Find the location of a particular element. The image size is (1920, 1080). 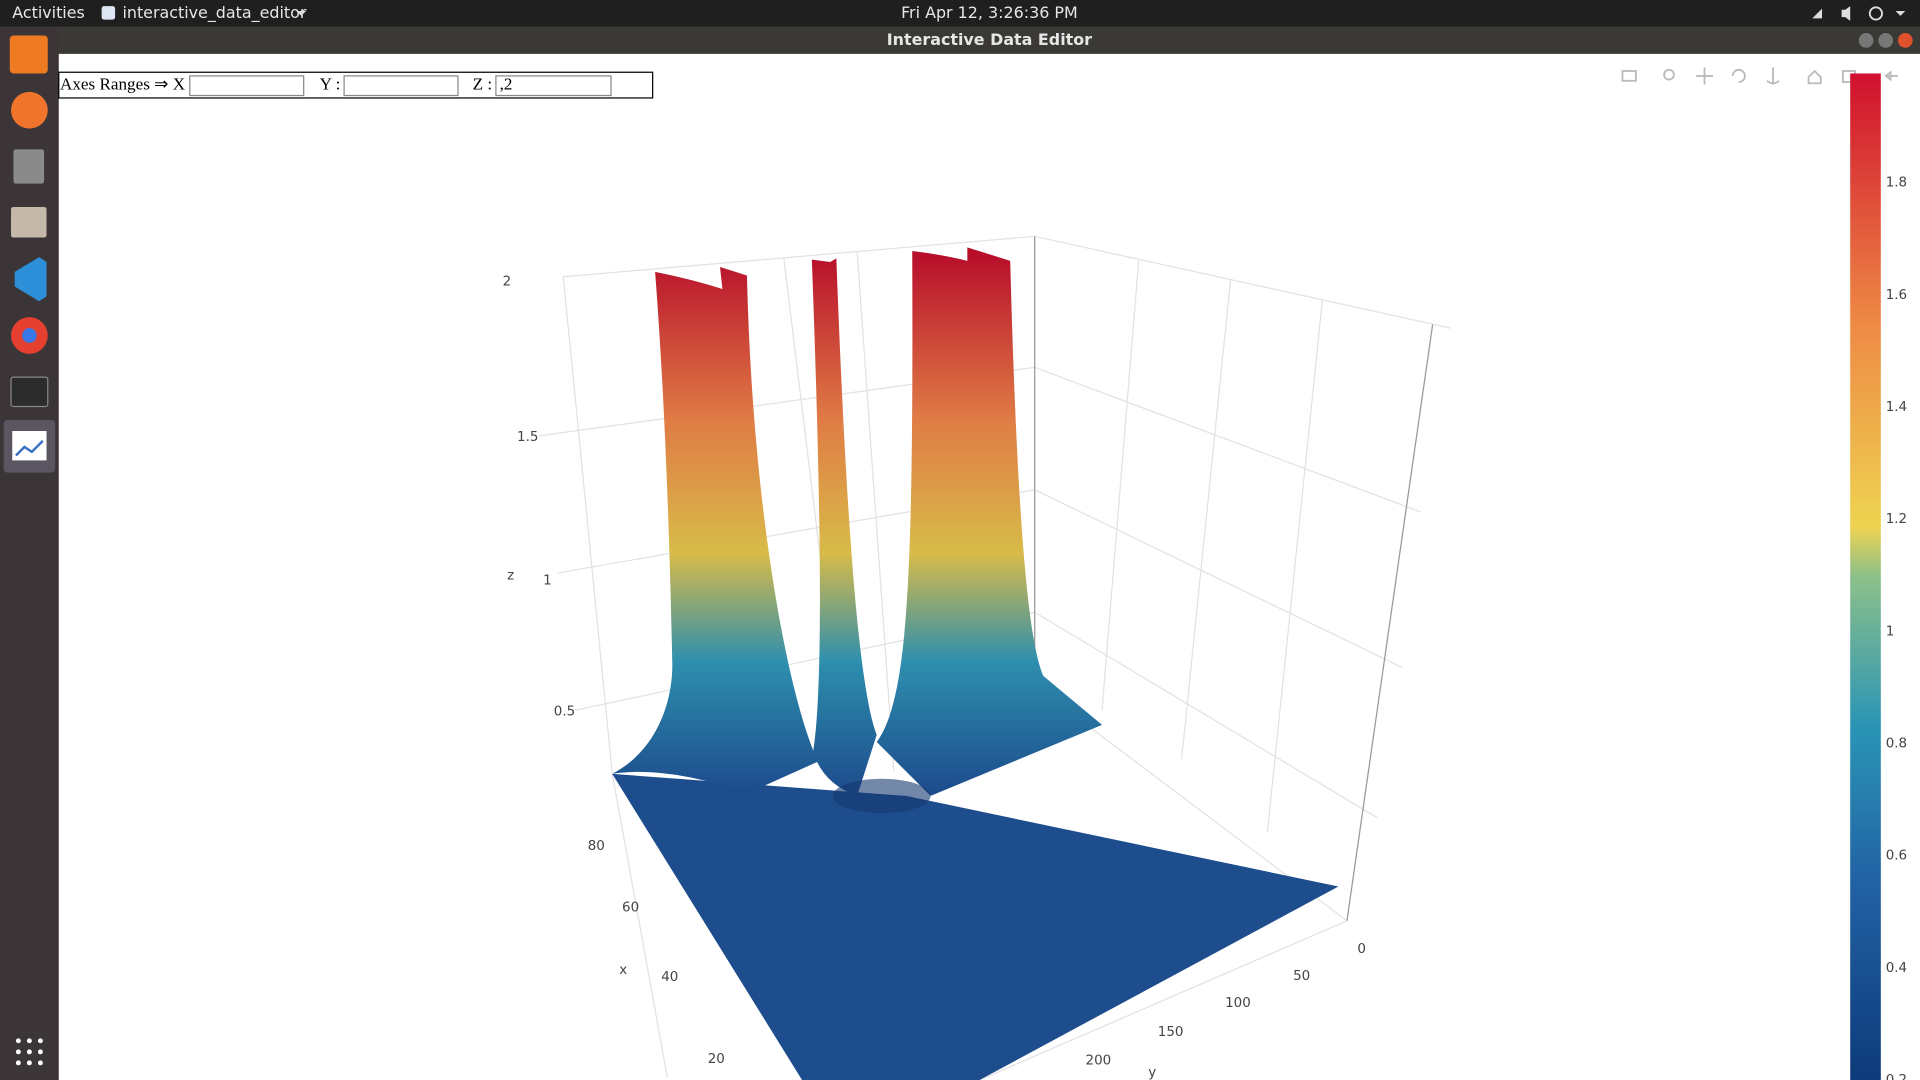

x-tick-label: 80 is located at coordinates (596, 846).